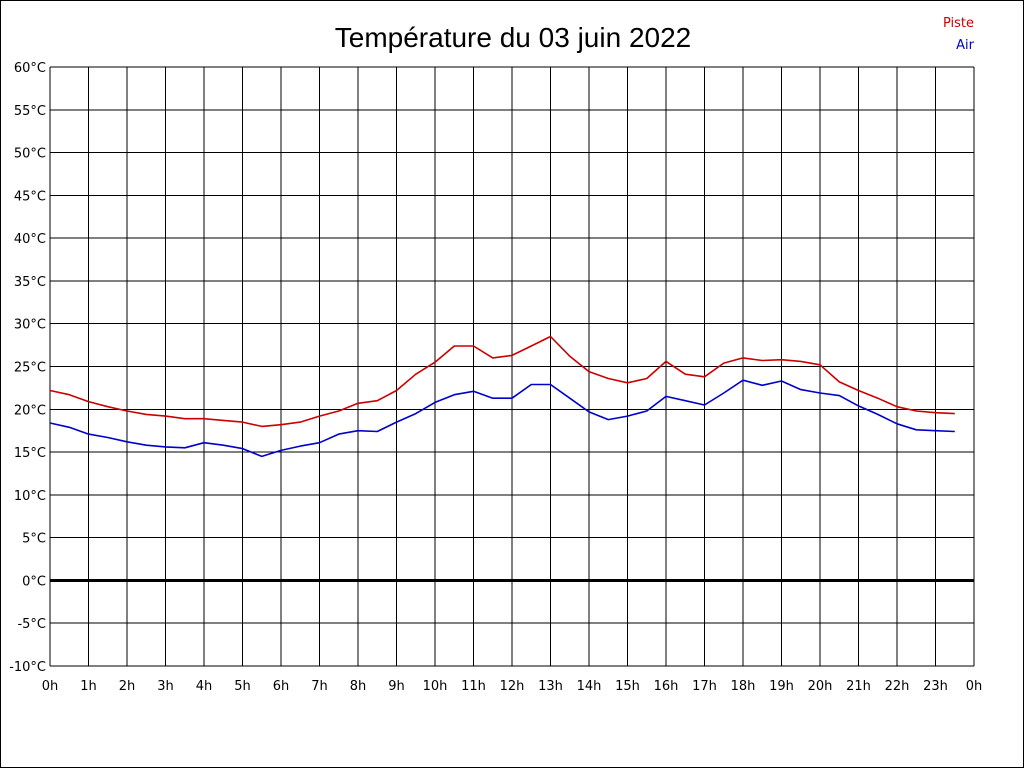 Image resolution: width=1024 pixels, height=772 pixels. Describe the element at coordinates (473, 686) in the screenshot. I see `x-tick-label: 11h` at that location.